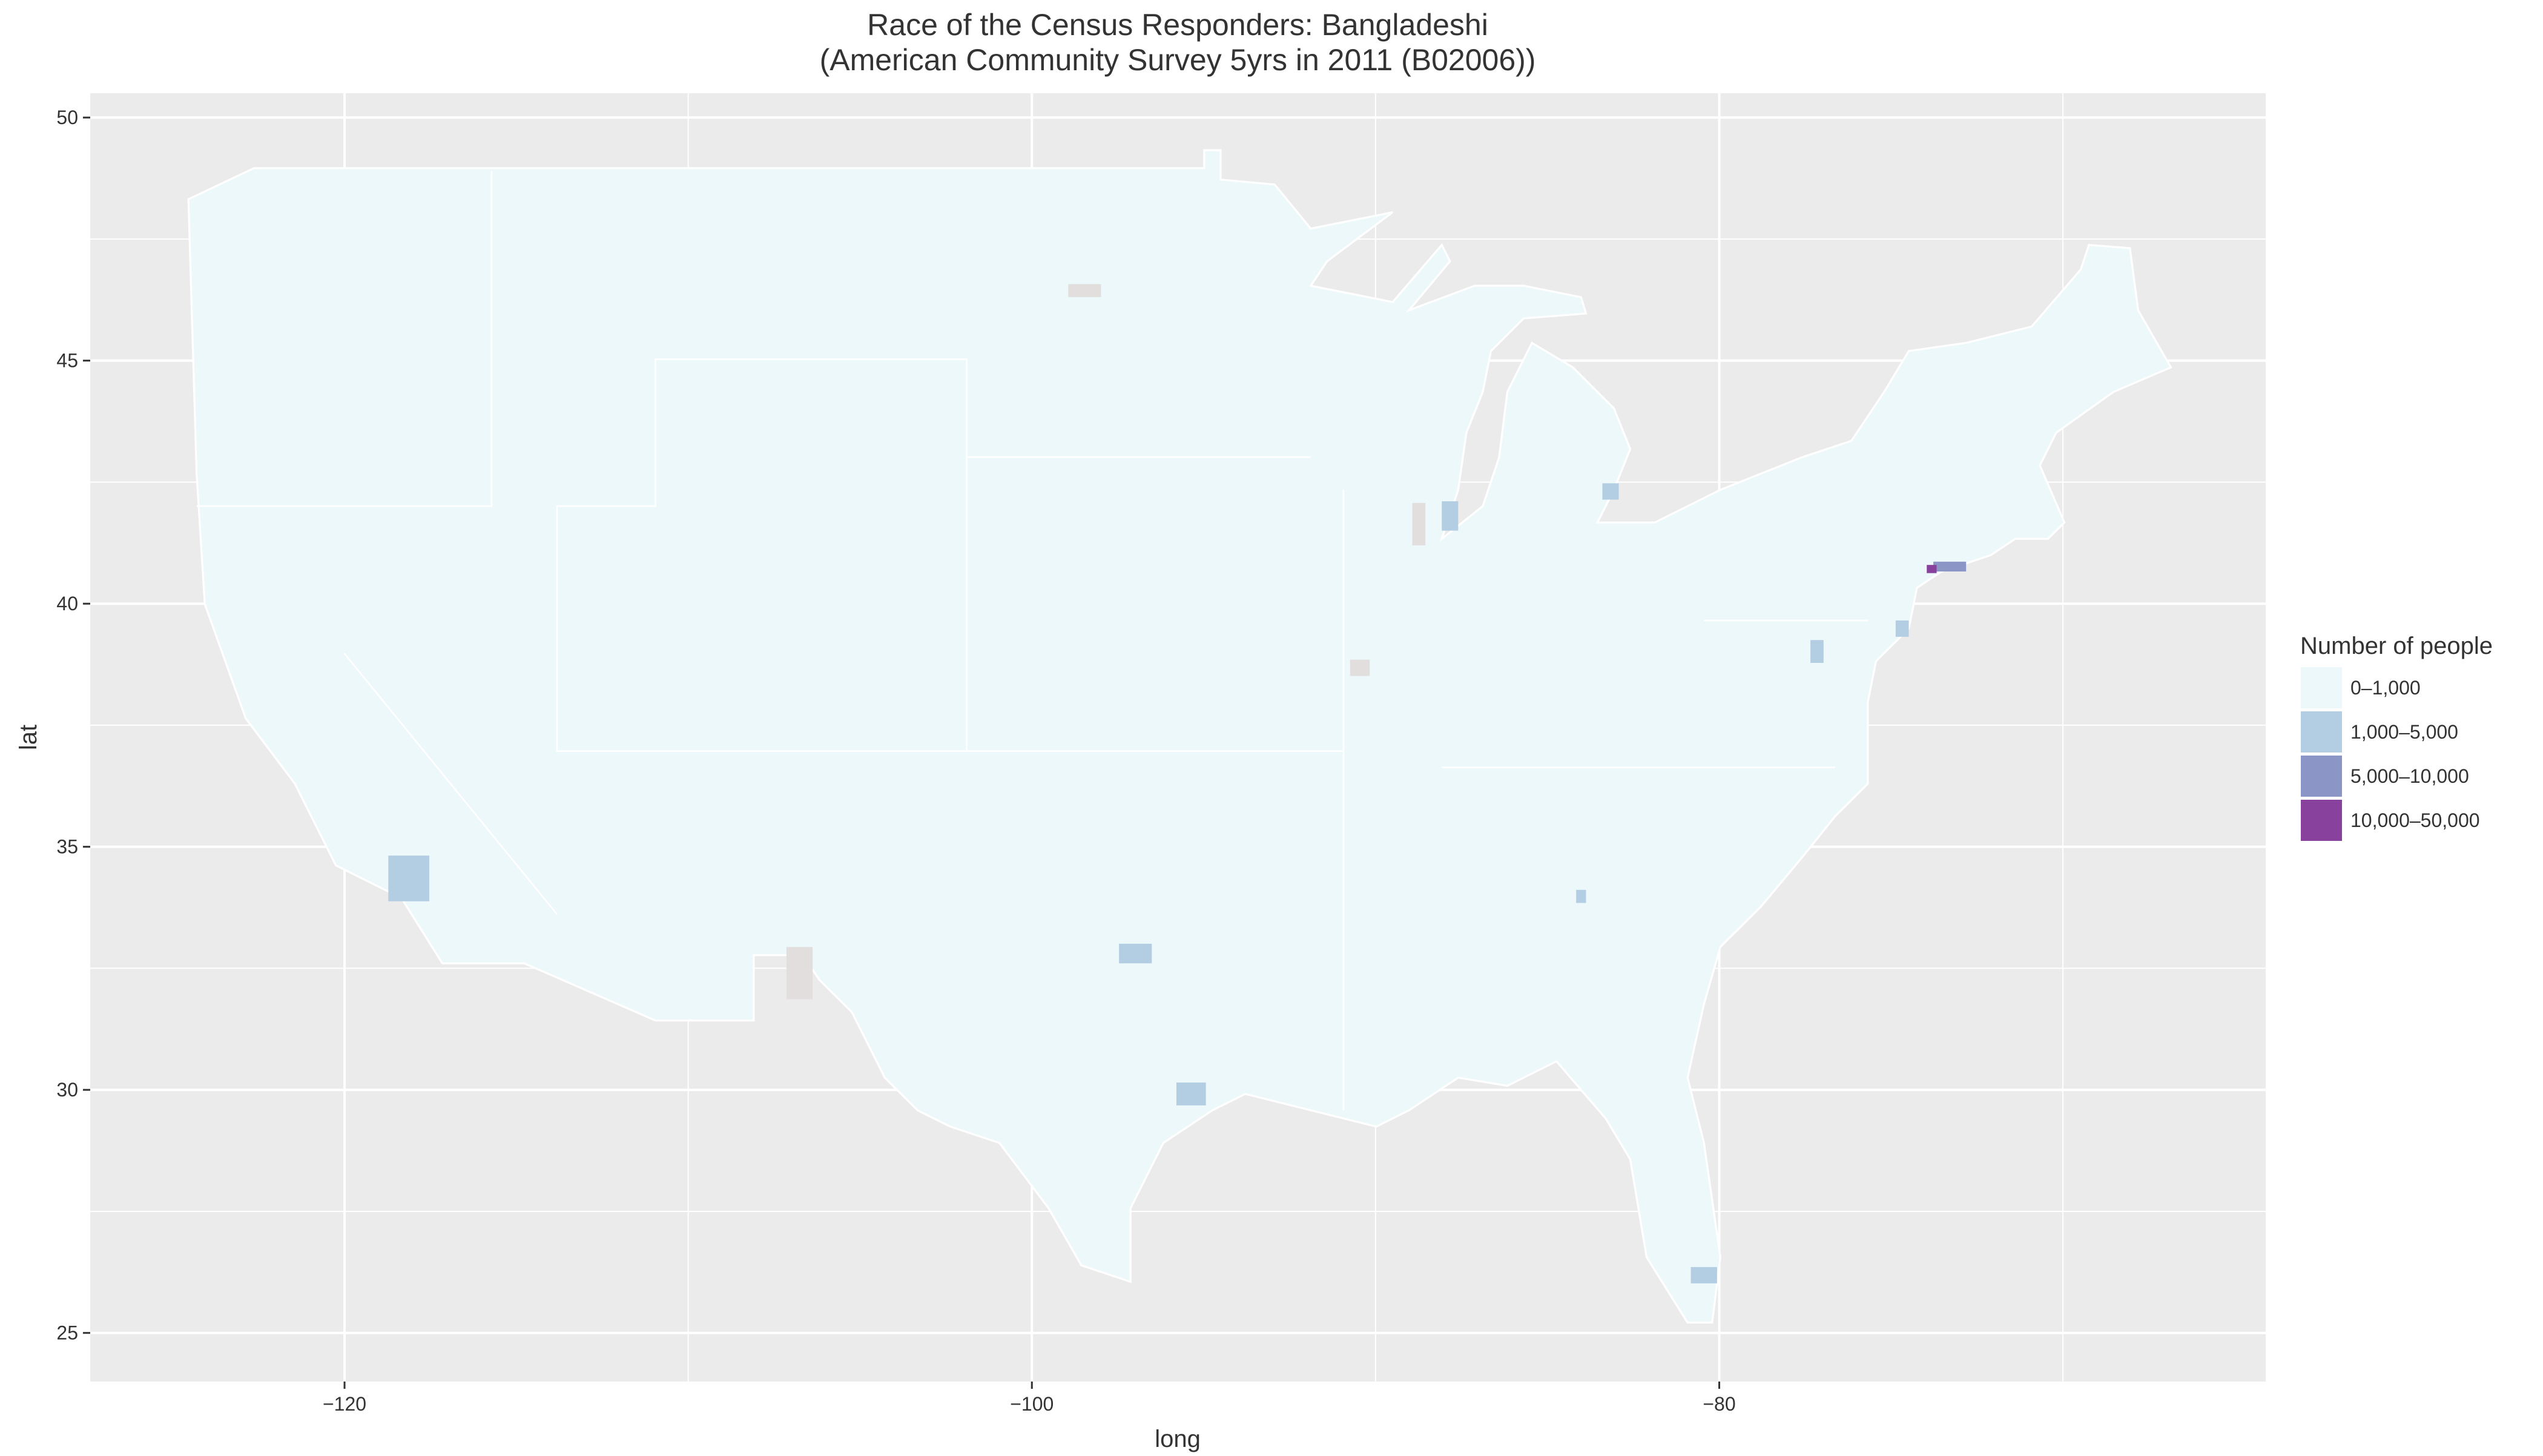  What do you see at coordinates (2404, 732) in the screenshot?
I see `legend-label: 1,000–5,000` at bounding box center [2404, 732].